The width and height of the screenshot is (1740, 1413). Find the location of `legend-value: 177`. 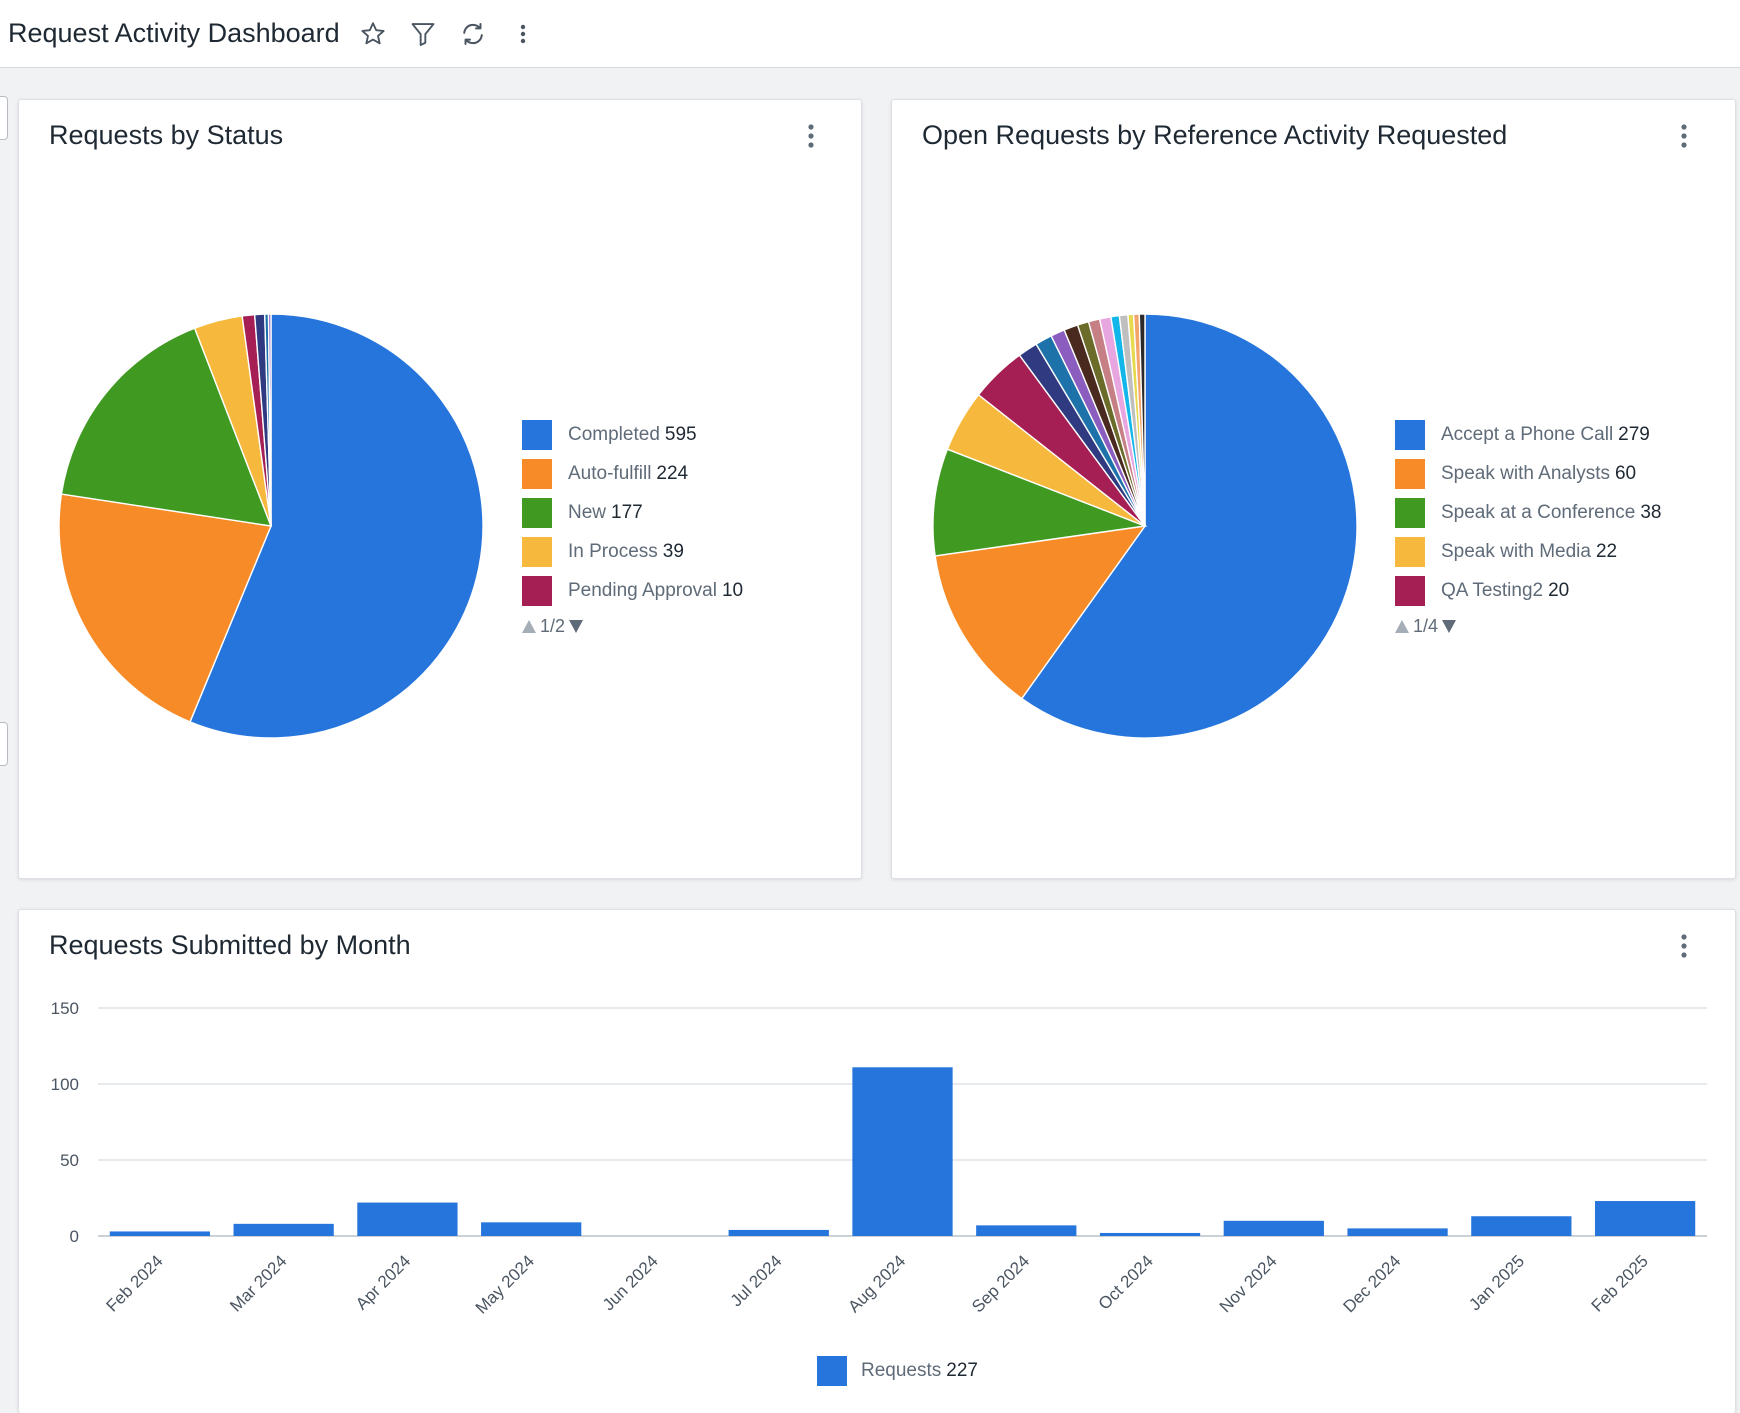

legend-value: 177 is located at coordinates (627, 512).